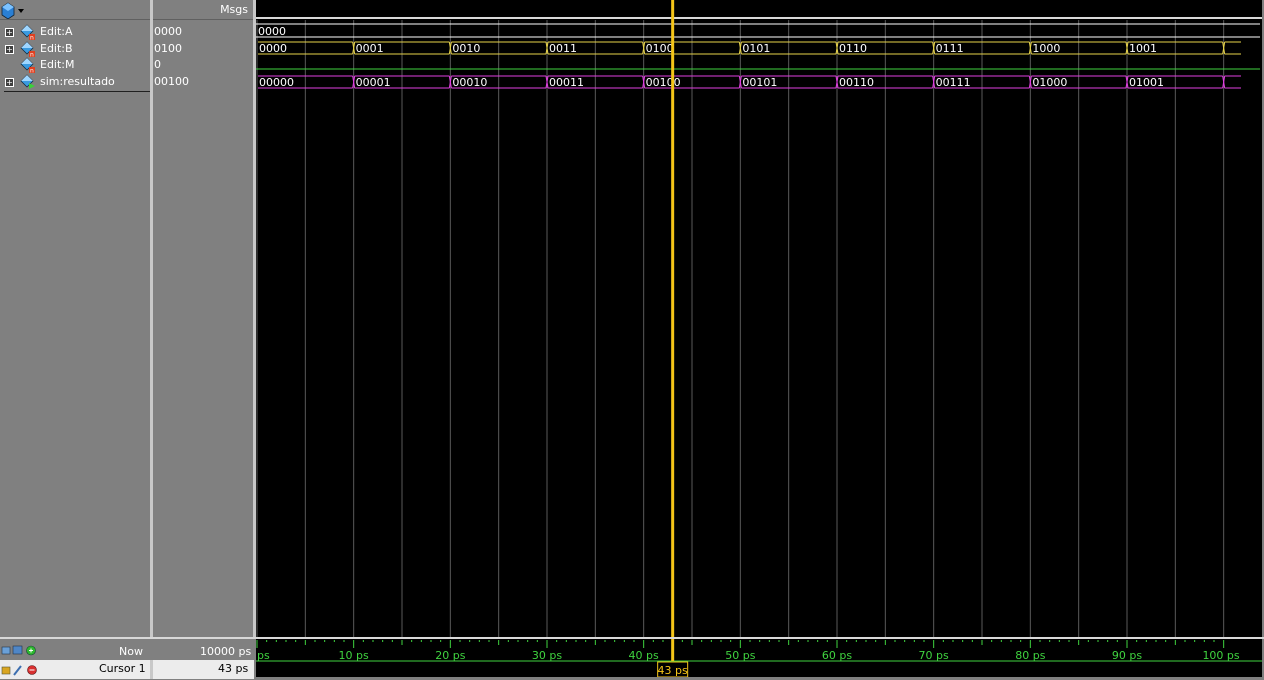 The image size is (1264, 680). I want to click on ruler-tick-label: 50 ps, so click(740, 655).